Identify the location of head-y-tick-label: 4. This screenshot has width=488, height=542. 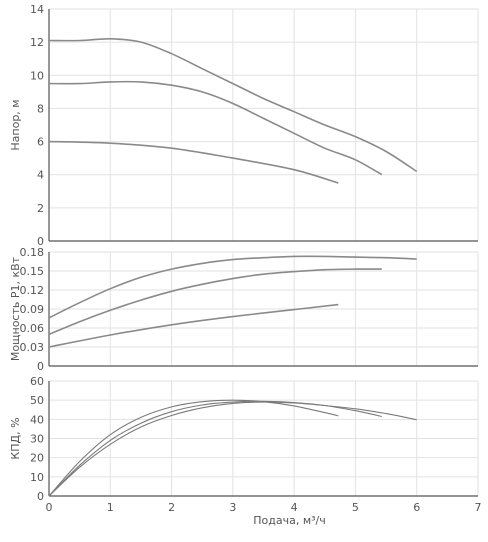
(40, 175).